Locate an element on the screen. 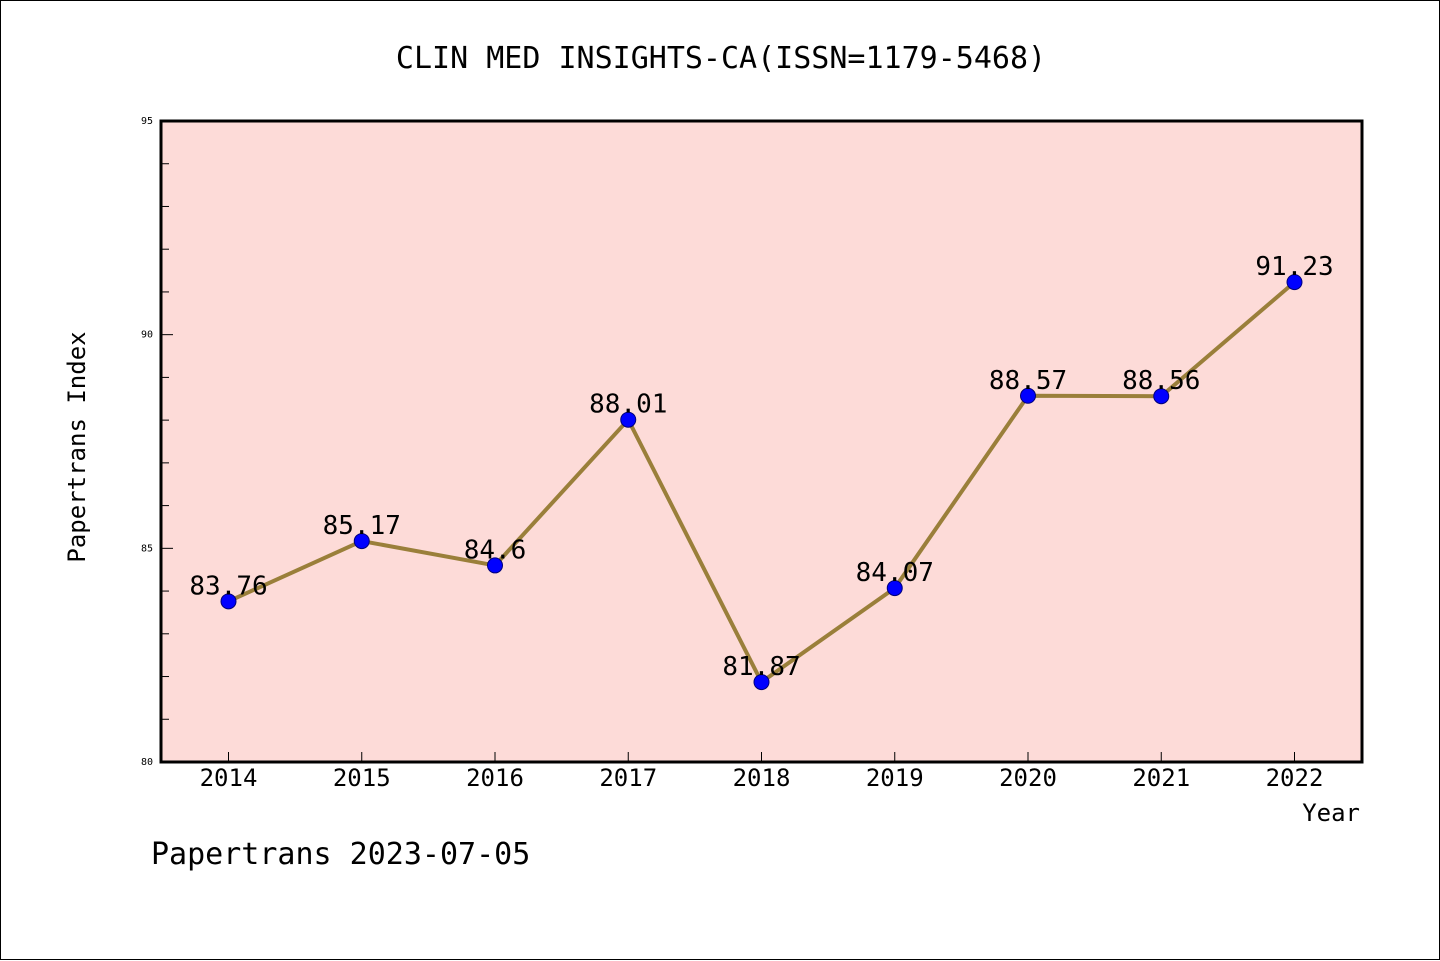 Image resolution: width=1440 pixels, height=961 pixels. y-tick-label: 95 is located at coordinates (147, 121).